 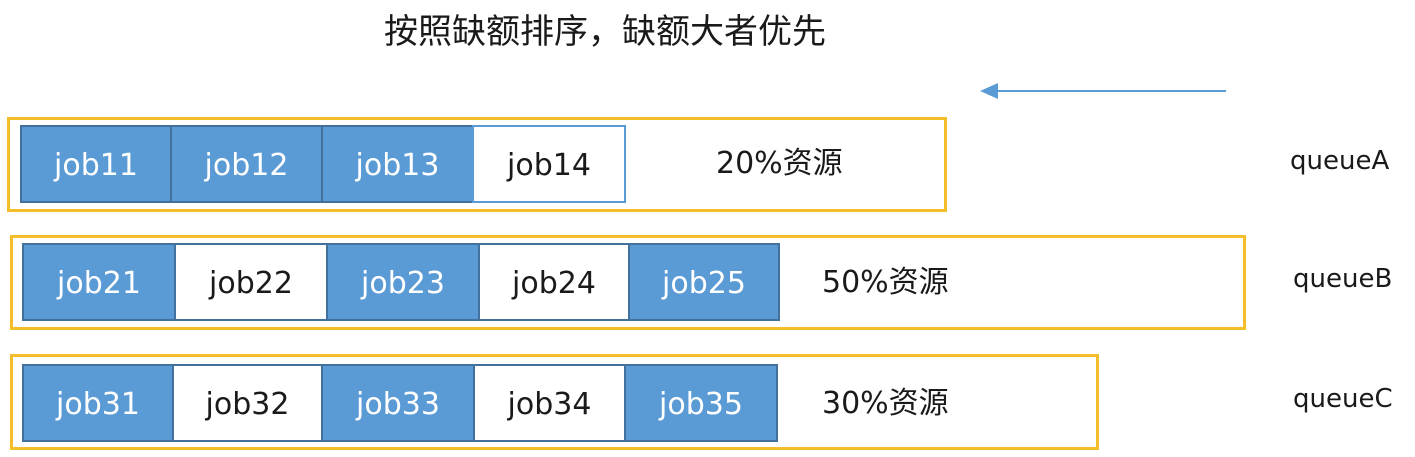 I want to click on job-block: job23, so click(x=403, y=282).